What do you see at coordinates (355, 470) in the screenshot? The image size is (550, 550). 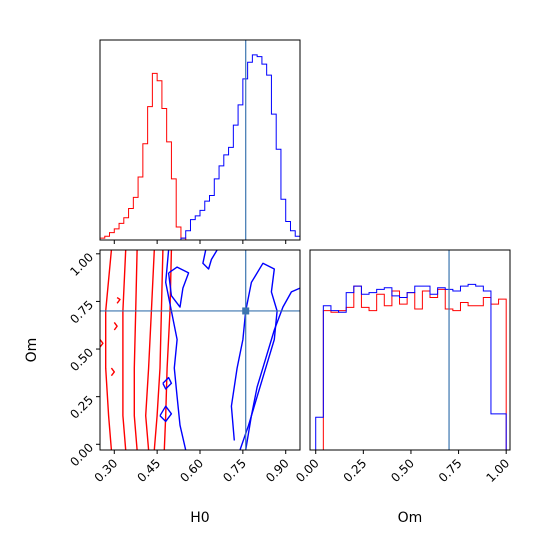 I see `om-hist-tick-label: 0.25` at bounding box center [355, 470].